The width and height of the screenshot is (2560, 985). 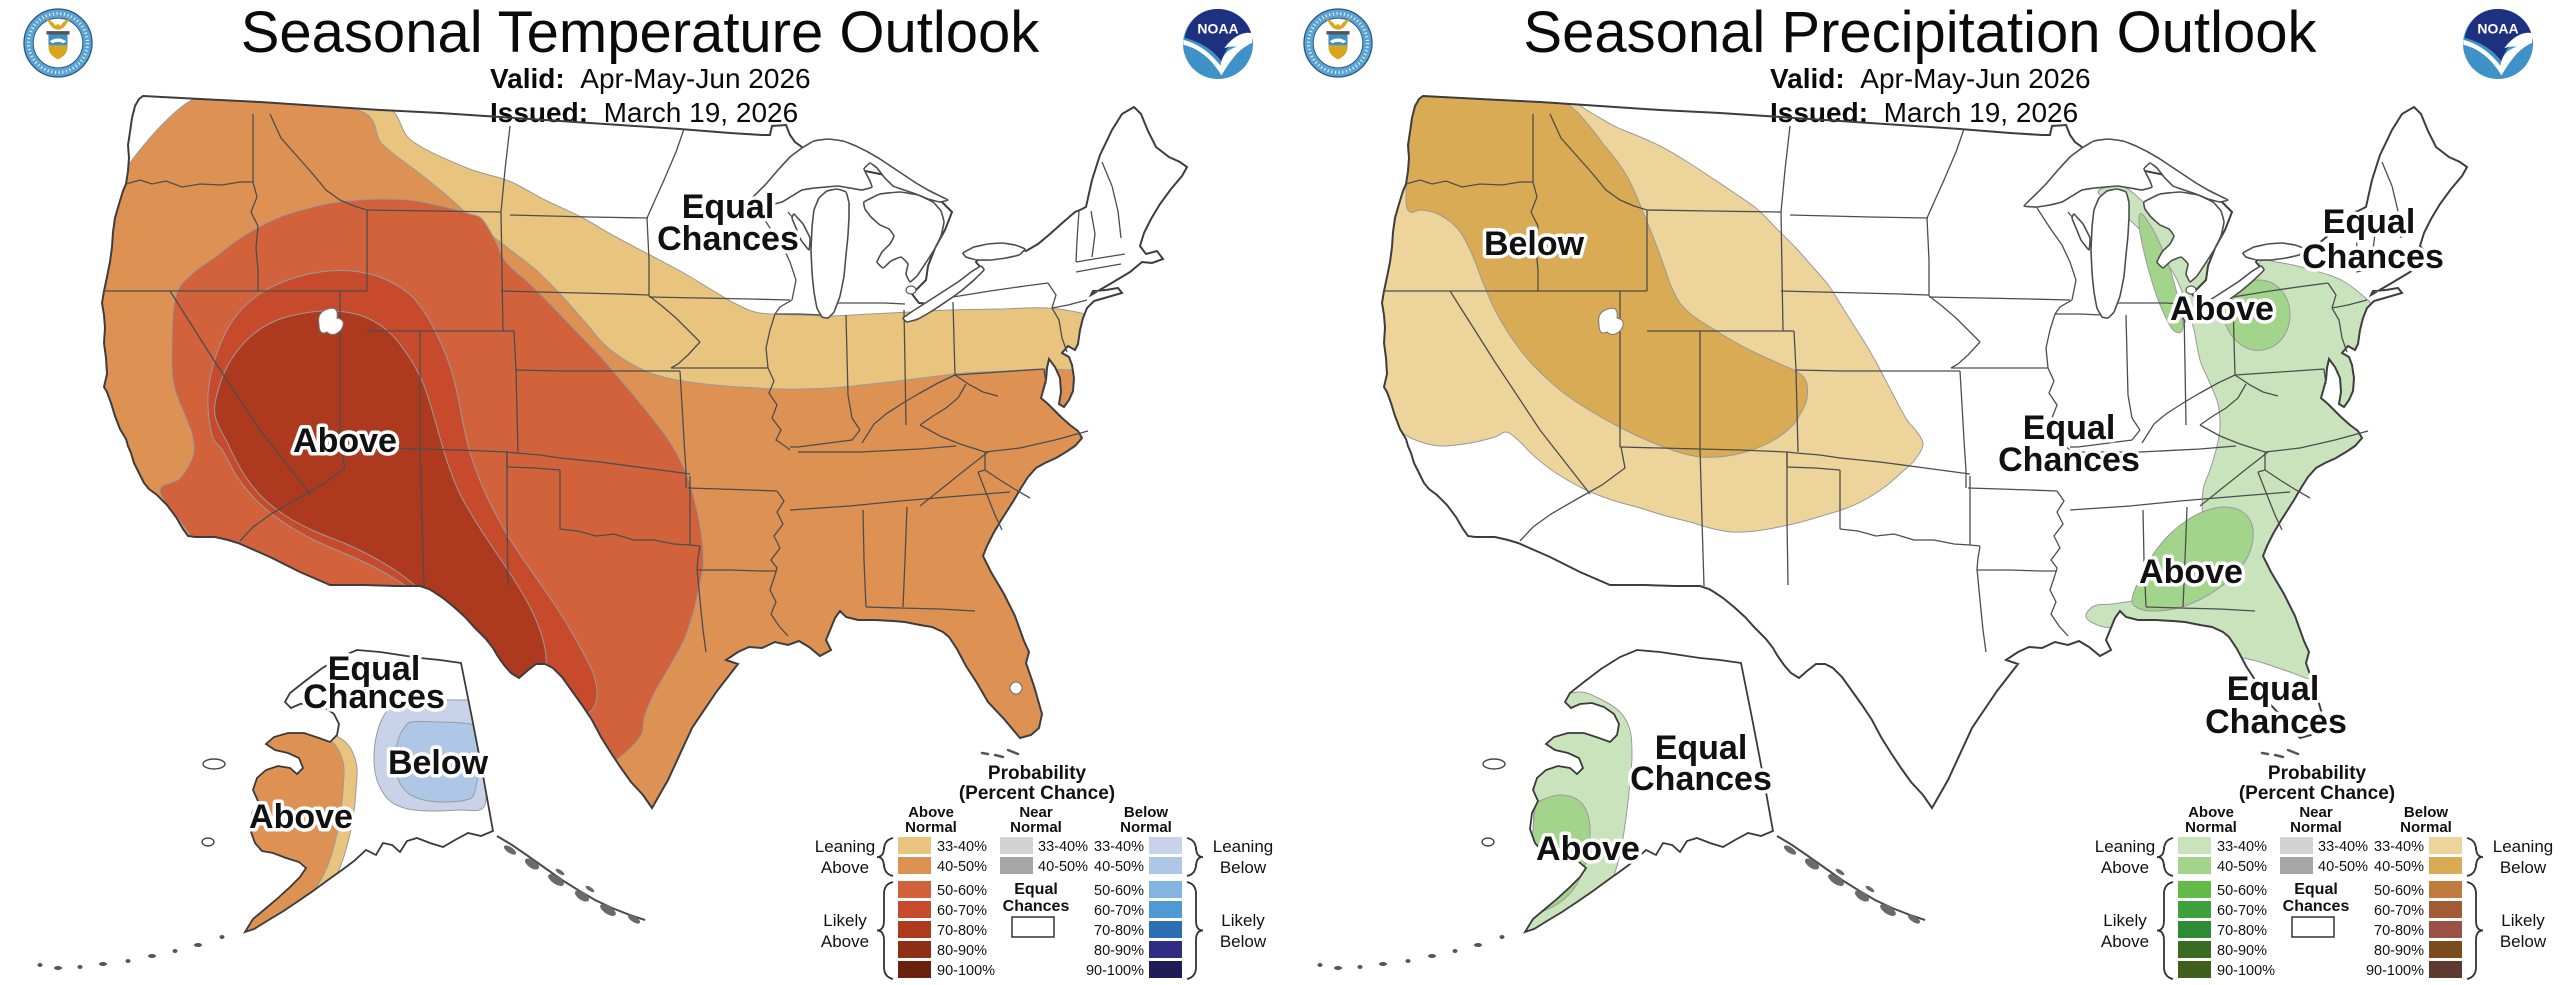 What do you see at coordinates (641, 32) in the screenshot?
I see `svg-text: Seasonal Temperature Outlook` at bounding box center [641, 32].